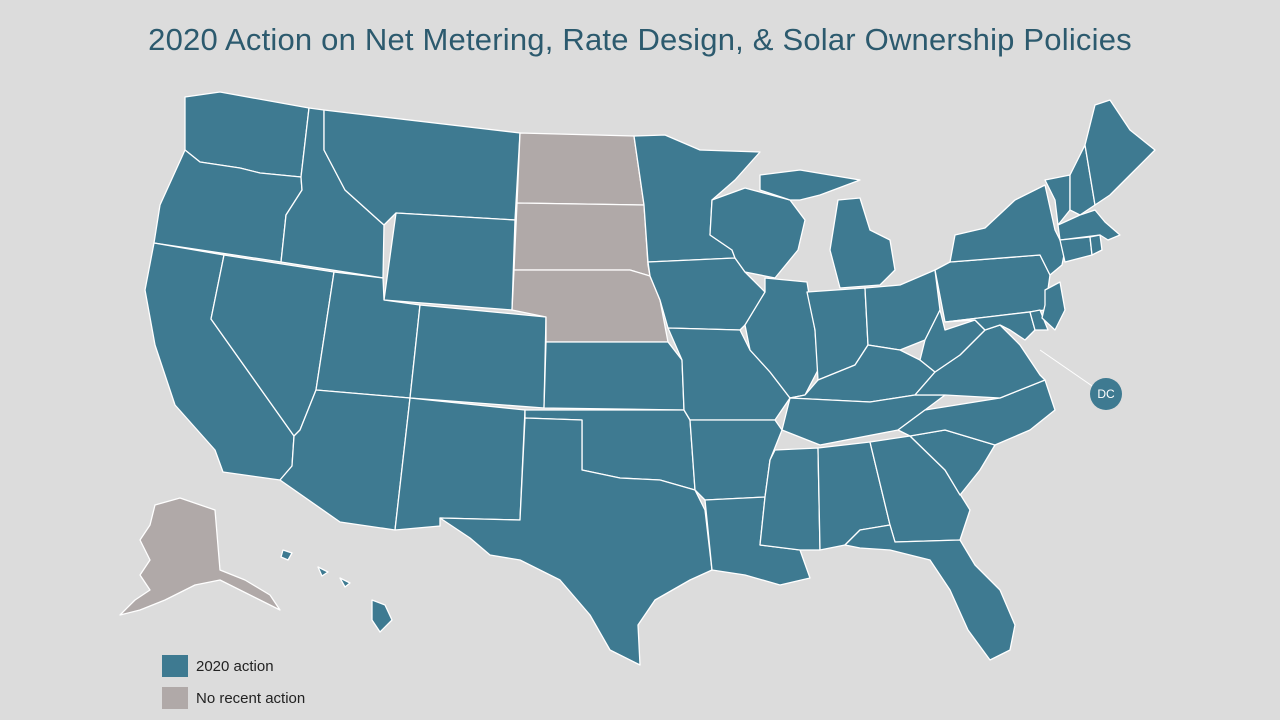 The height and width of the screenshot is (720, 1280). I want to click on state-TX, so click(576, 541).